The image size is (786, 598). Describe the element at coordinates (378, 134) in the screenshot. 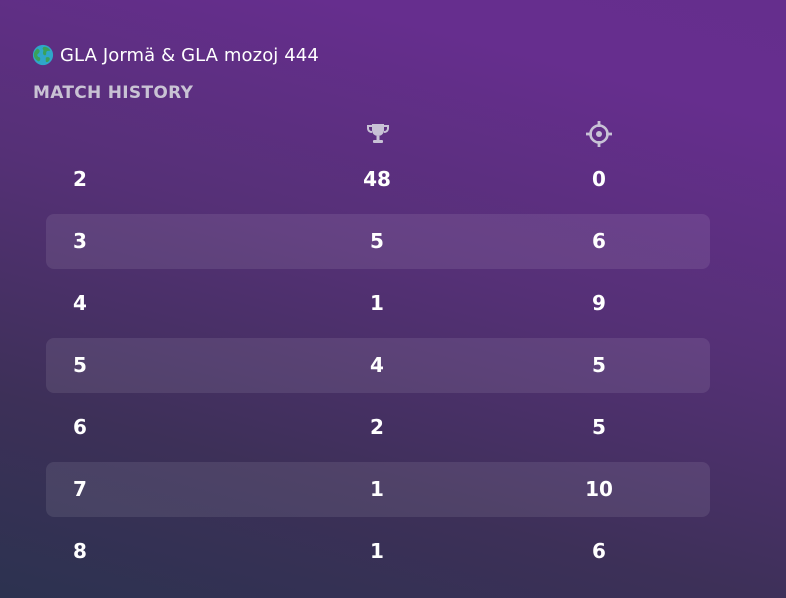

I see `trophy-icon` at that location.